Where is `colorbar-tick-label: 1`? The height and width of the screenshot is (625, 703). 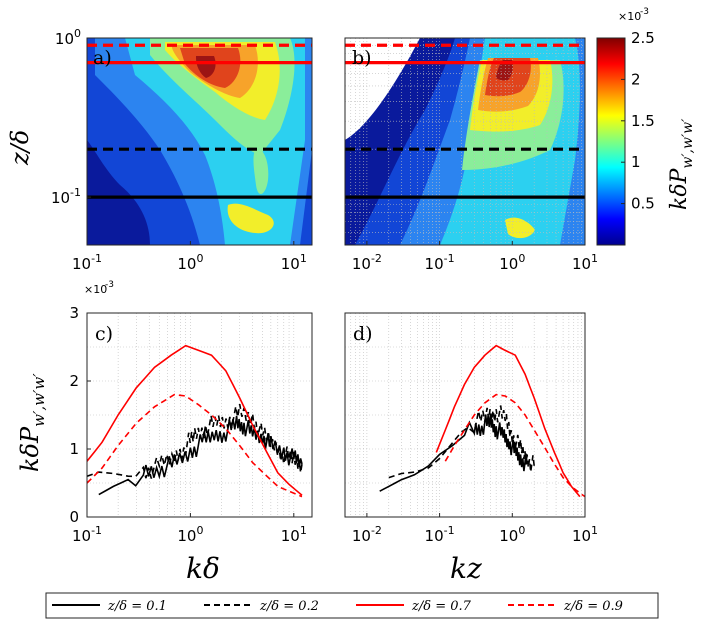
colorbar-tick-label: 1 is located at coordinates (636, 162).